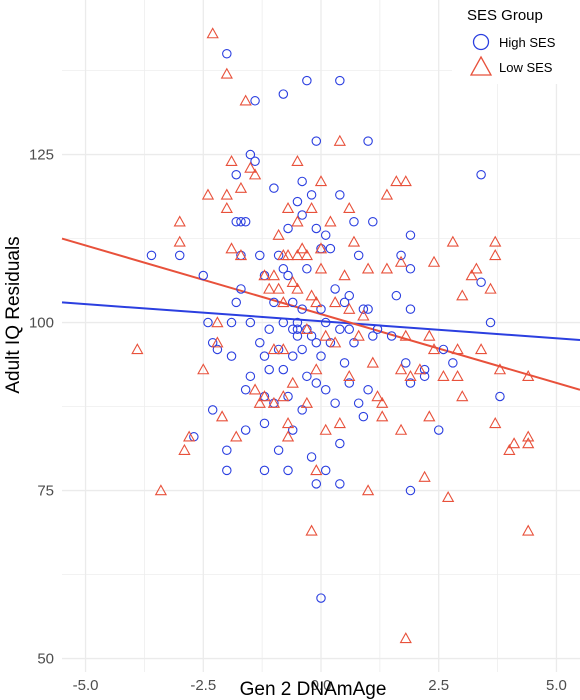  What do you see at coordinates (321, 685) in the screenshot?
I see `x-tick-label: 0.0` at bounding box center [321, 685].